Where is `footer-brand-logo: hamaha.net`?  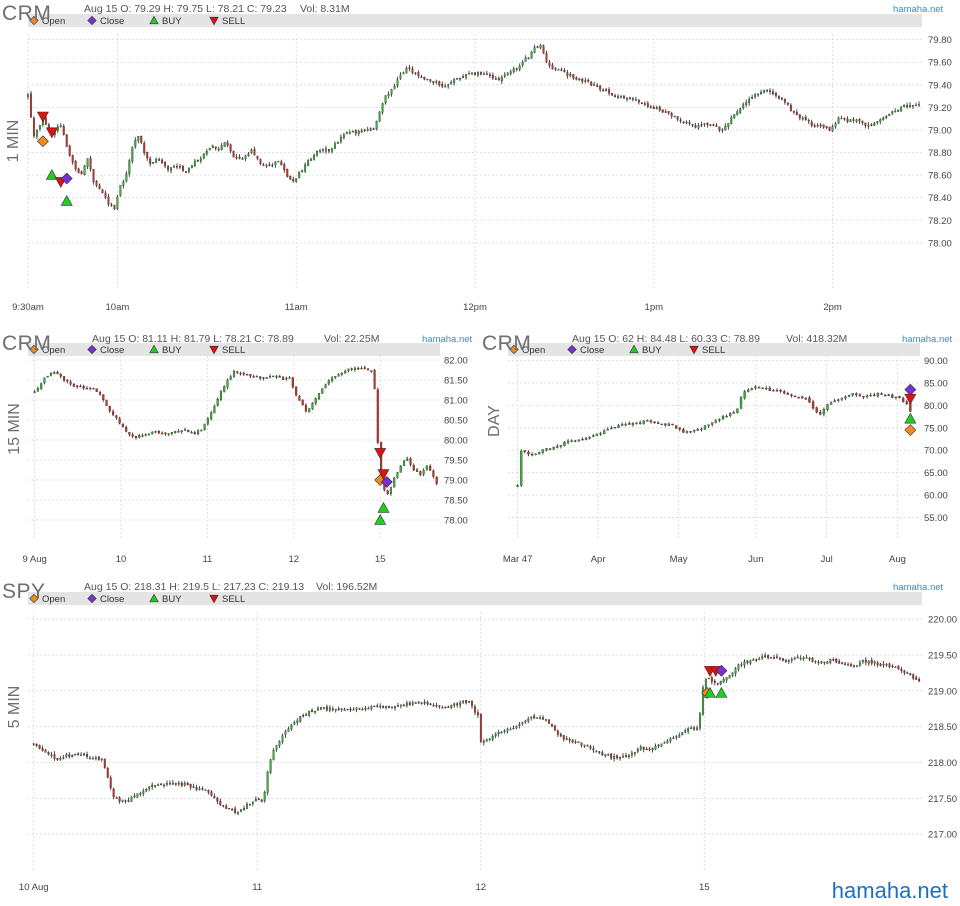 footer-brand-logo: hamaha.net is located at coordinates (889, 890).